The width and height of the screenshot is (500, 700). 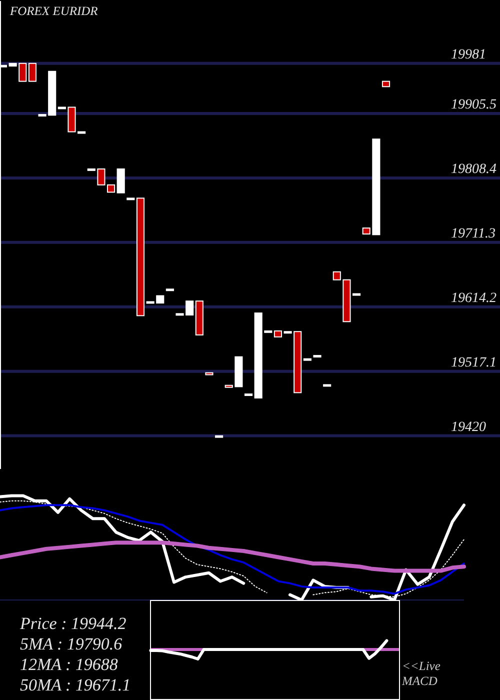 I want to click on text: Price : 19944.2, so click(x=73, y=623).